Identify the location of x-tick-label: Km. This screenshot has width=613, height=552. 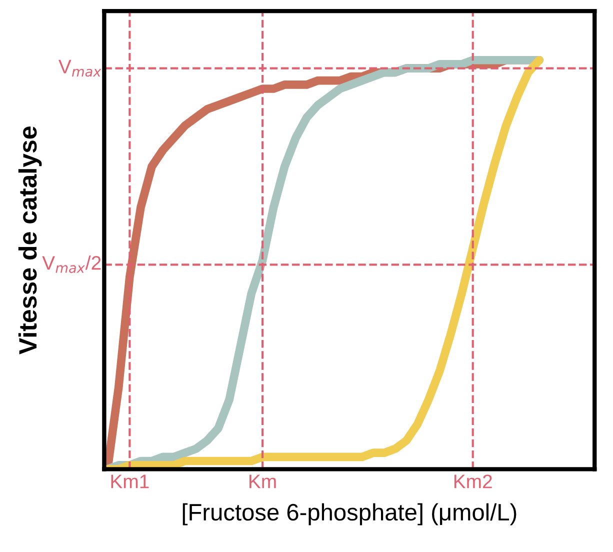
(263, 481).